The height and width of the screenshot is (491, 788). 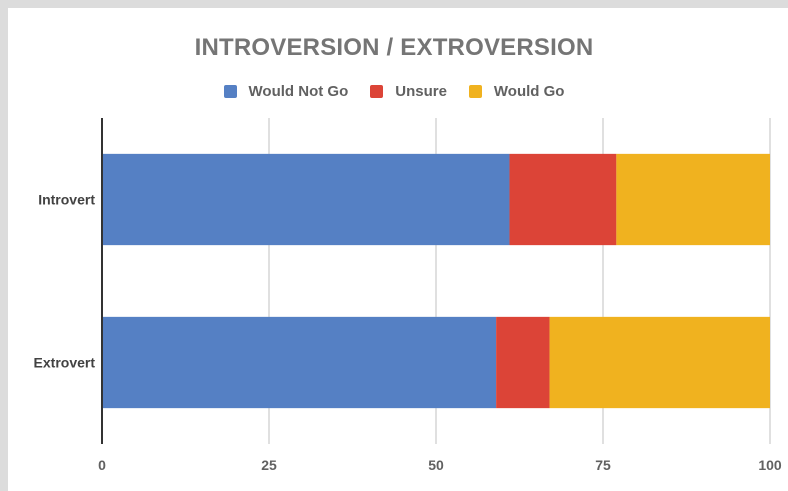 What do you see at coordinates (770, 465) in the screenshot?
I see `x-tick-label-100: 100` at bounding box center [770, 465].